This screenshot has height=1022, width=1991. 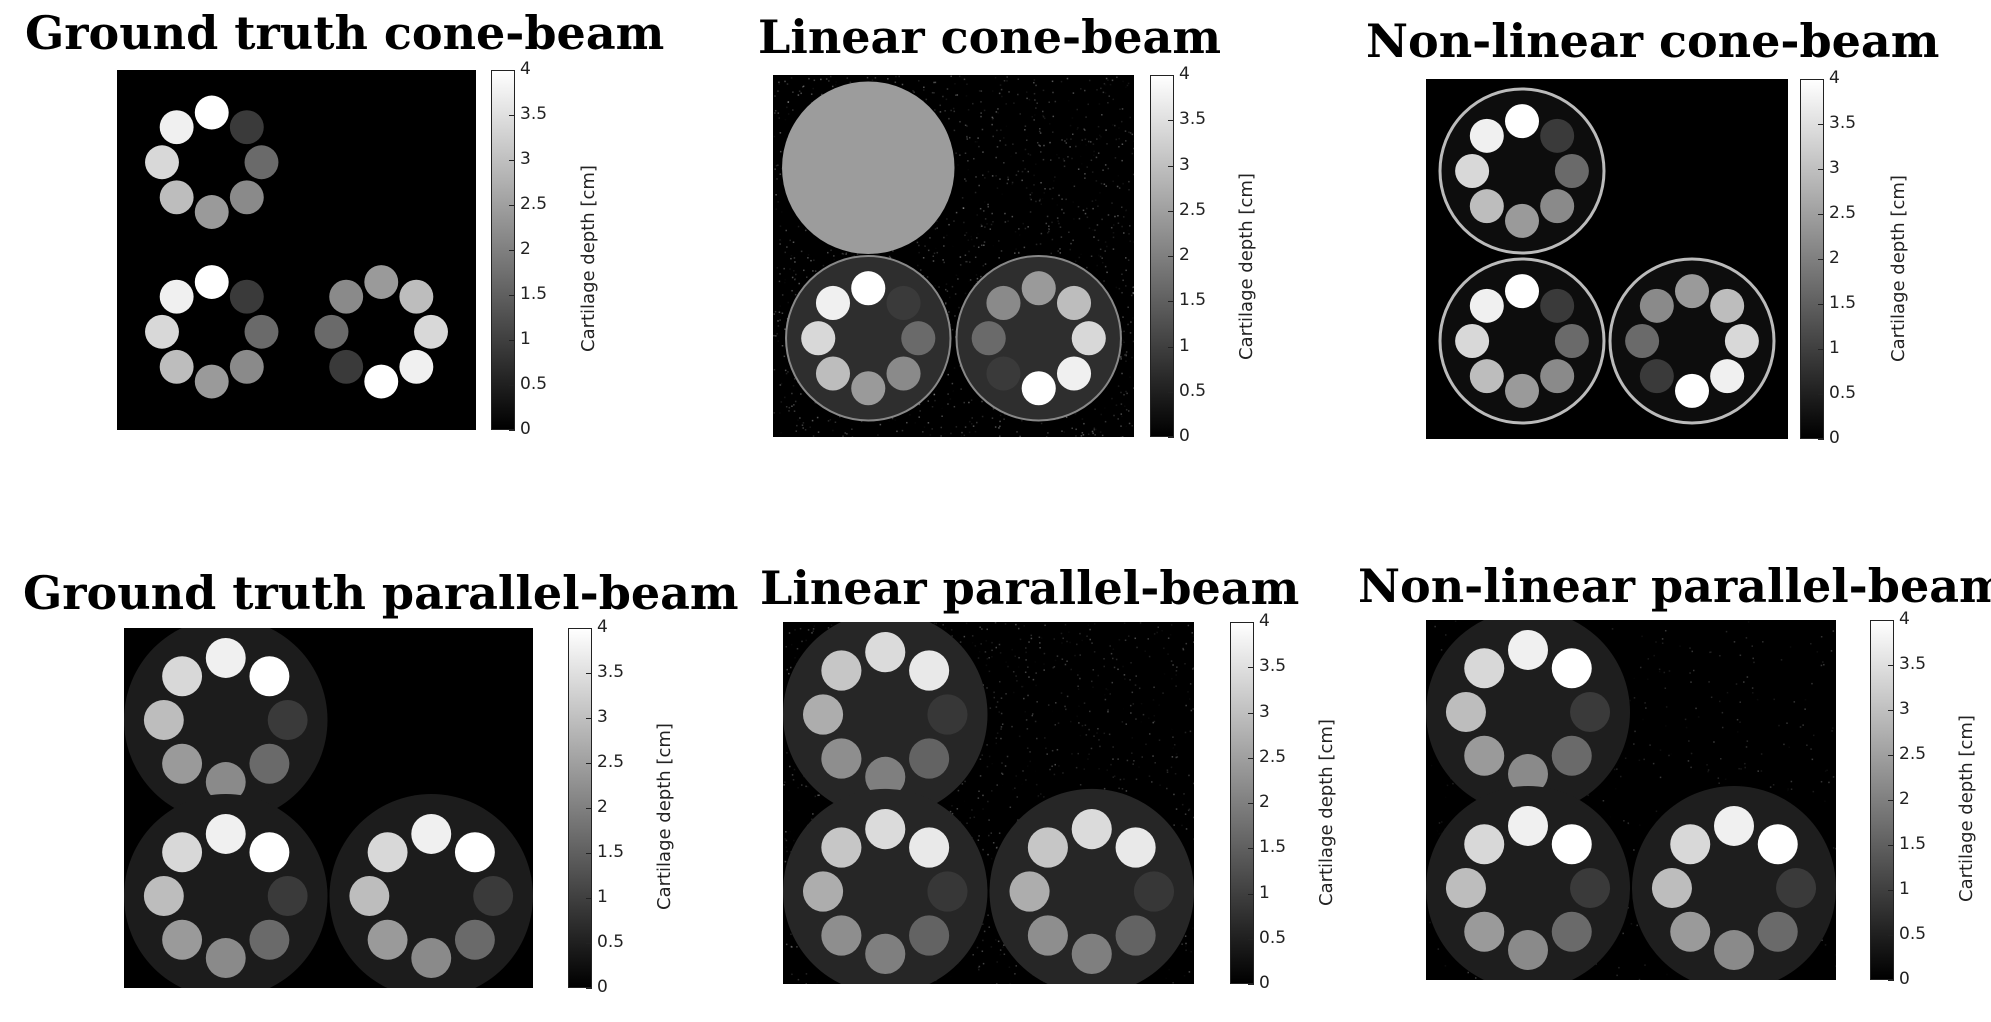 I want to click on phantom-nl-cone, so click(x=1607, y=259).